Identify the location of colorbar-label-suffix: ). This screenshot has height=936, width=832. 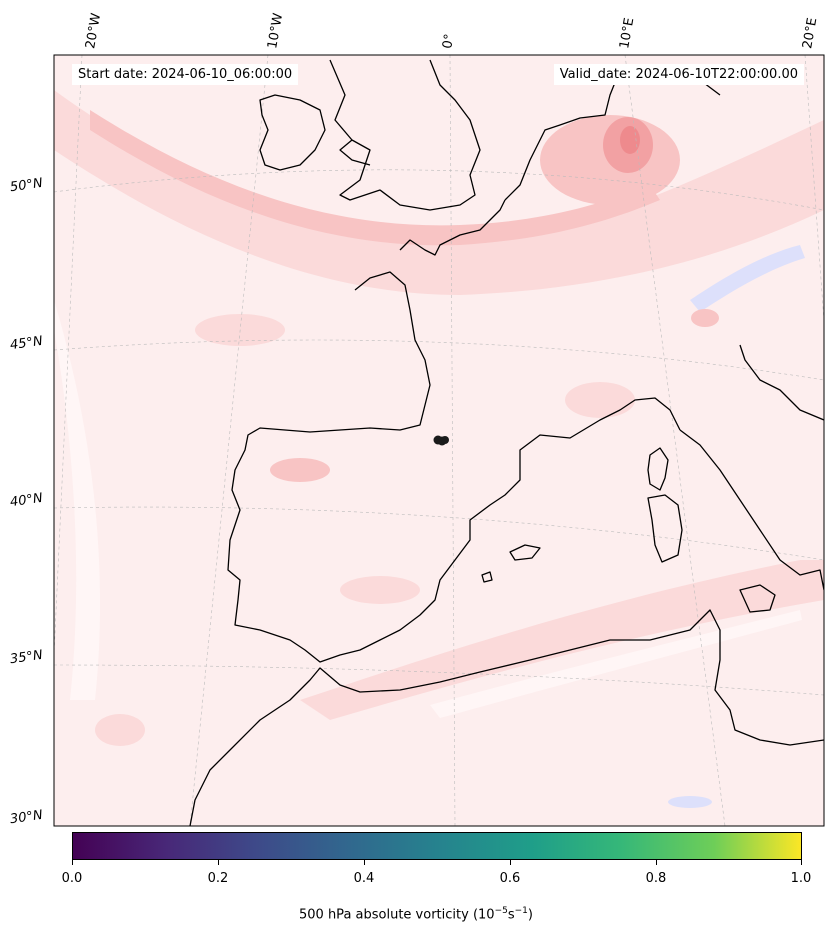
(530, 915).